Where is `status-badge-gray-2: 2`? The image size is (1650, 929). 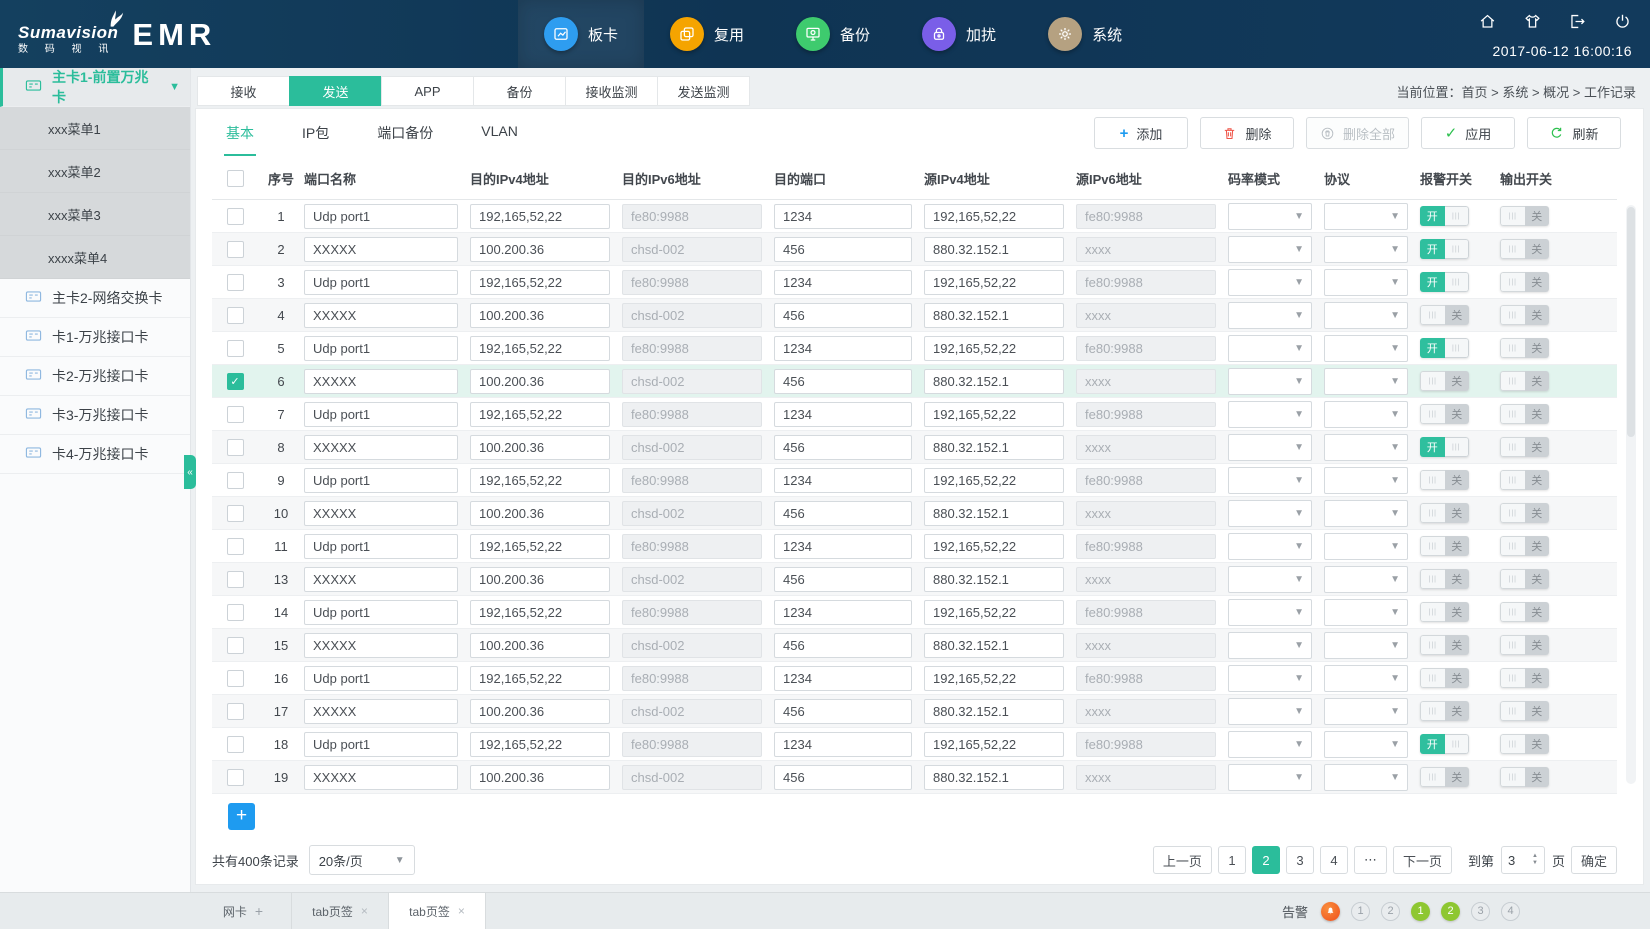 status-badge-gray-2: 2 is located at coordinates (1390, 911).